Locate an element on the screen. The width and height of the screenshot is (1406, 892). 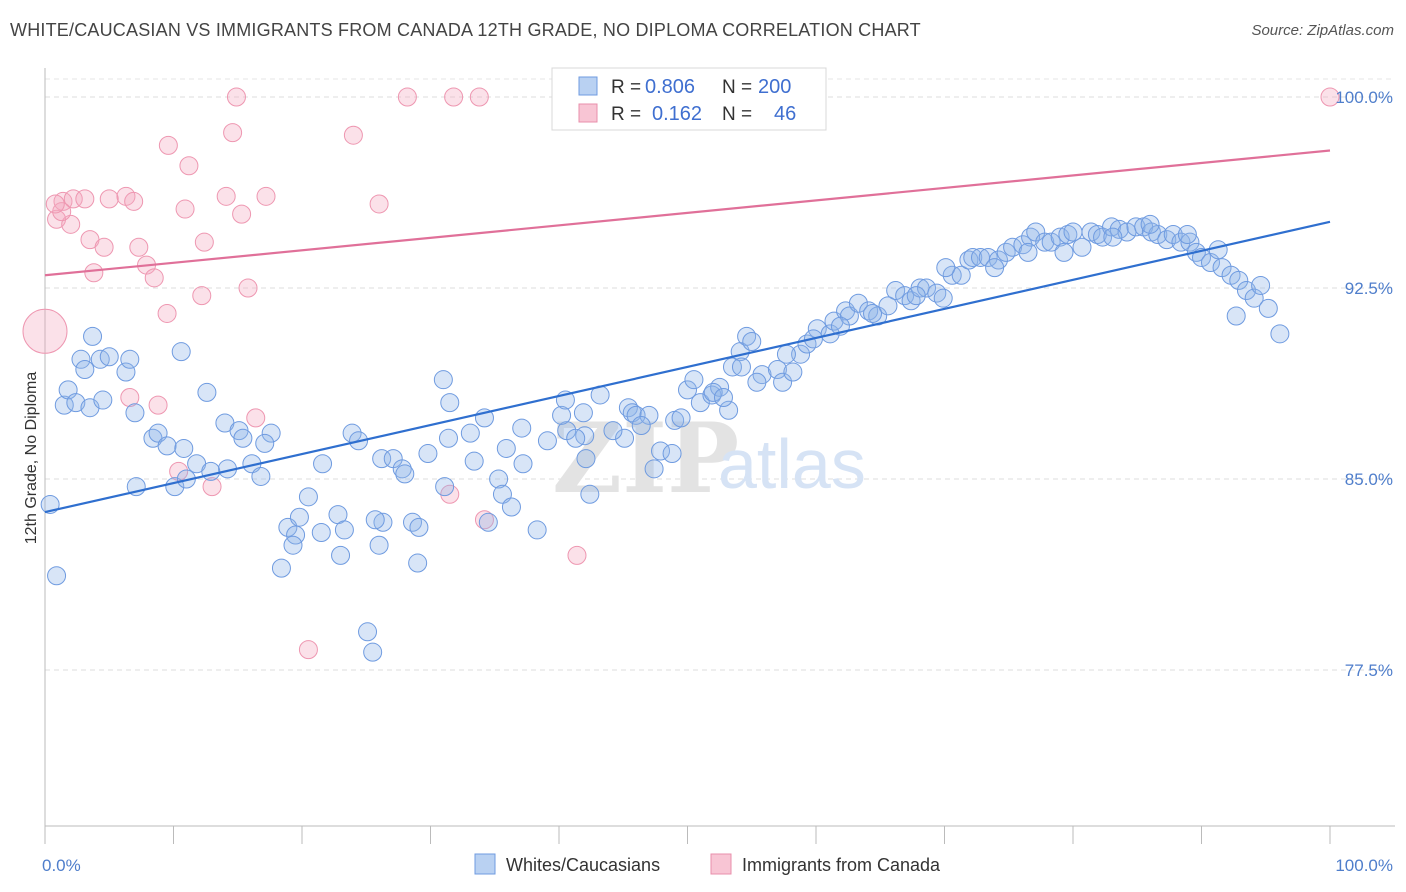
y-tick-label-1: 85.0% is located at coordinates (1369, 479).